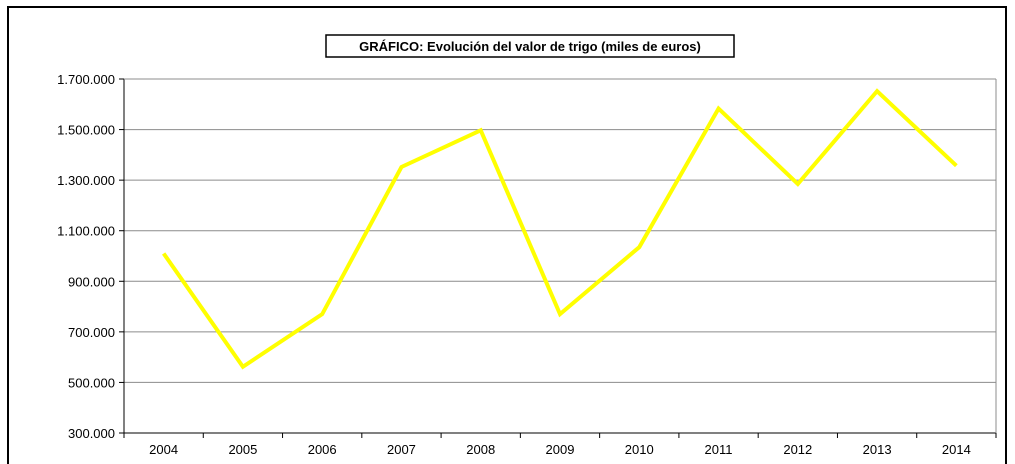  Describe the element at coordinates (719, 449) in the screenshot. I see `x-tick-label: 2011` at that location.